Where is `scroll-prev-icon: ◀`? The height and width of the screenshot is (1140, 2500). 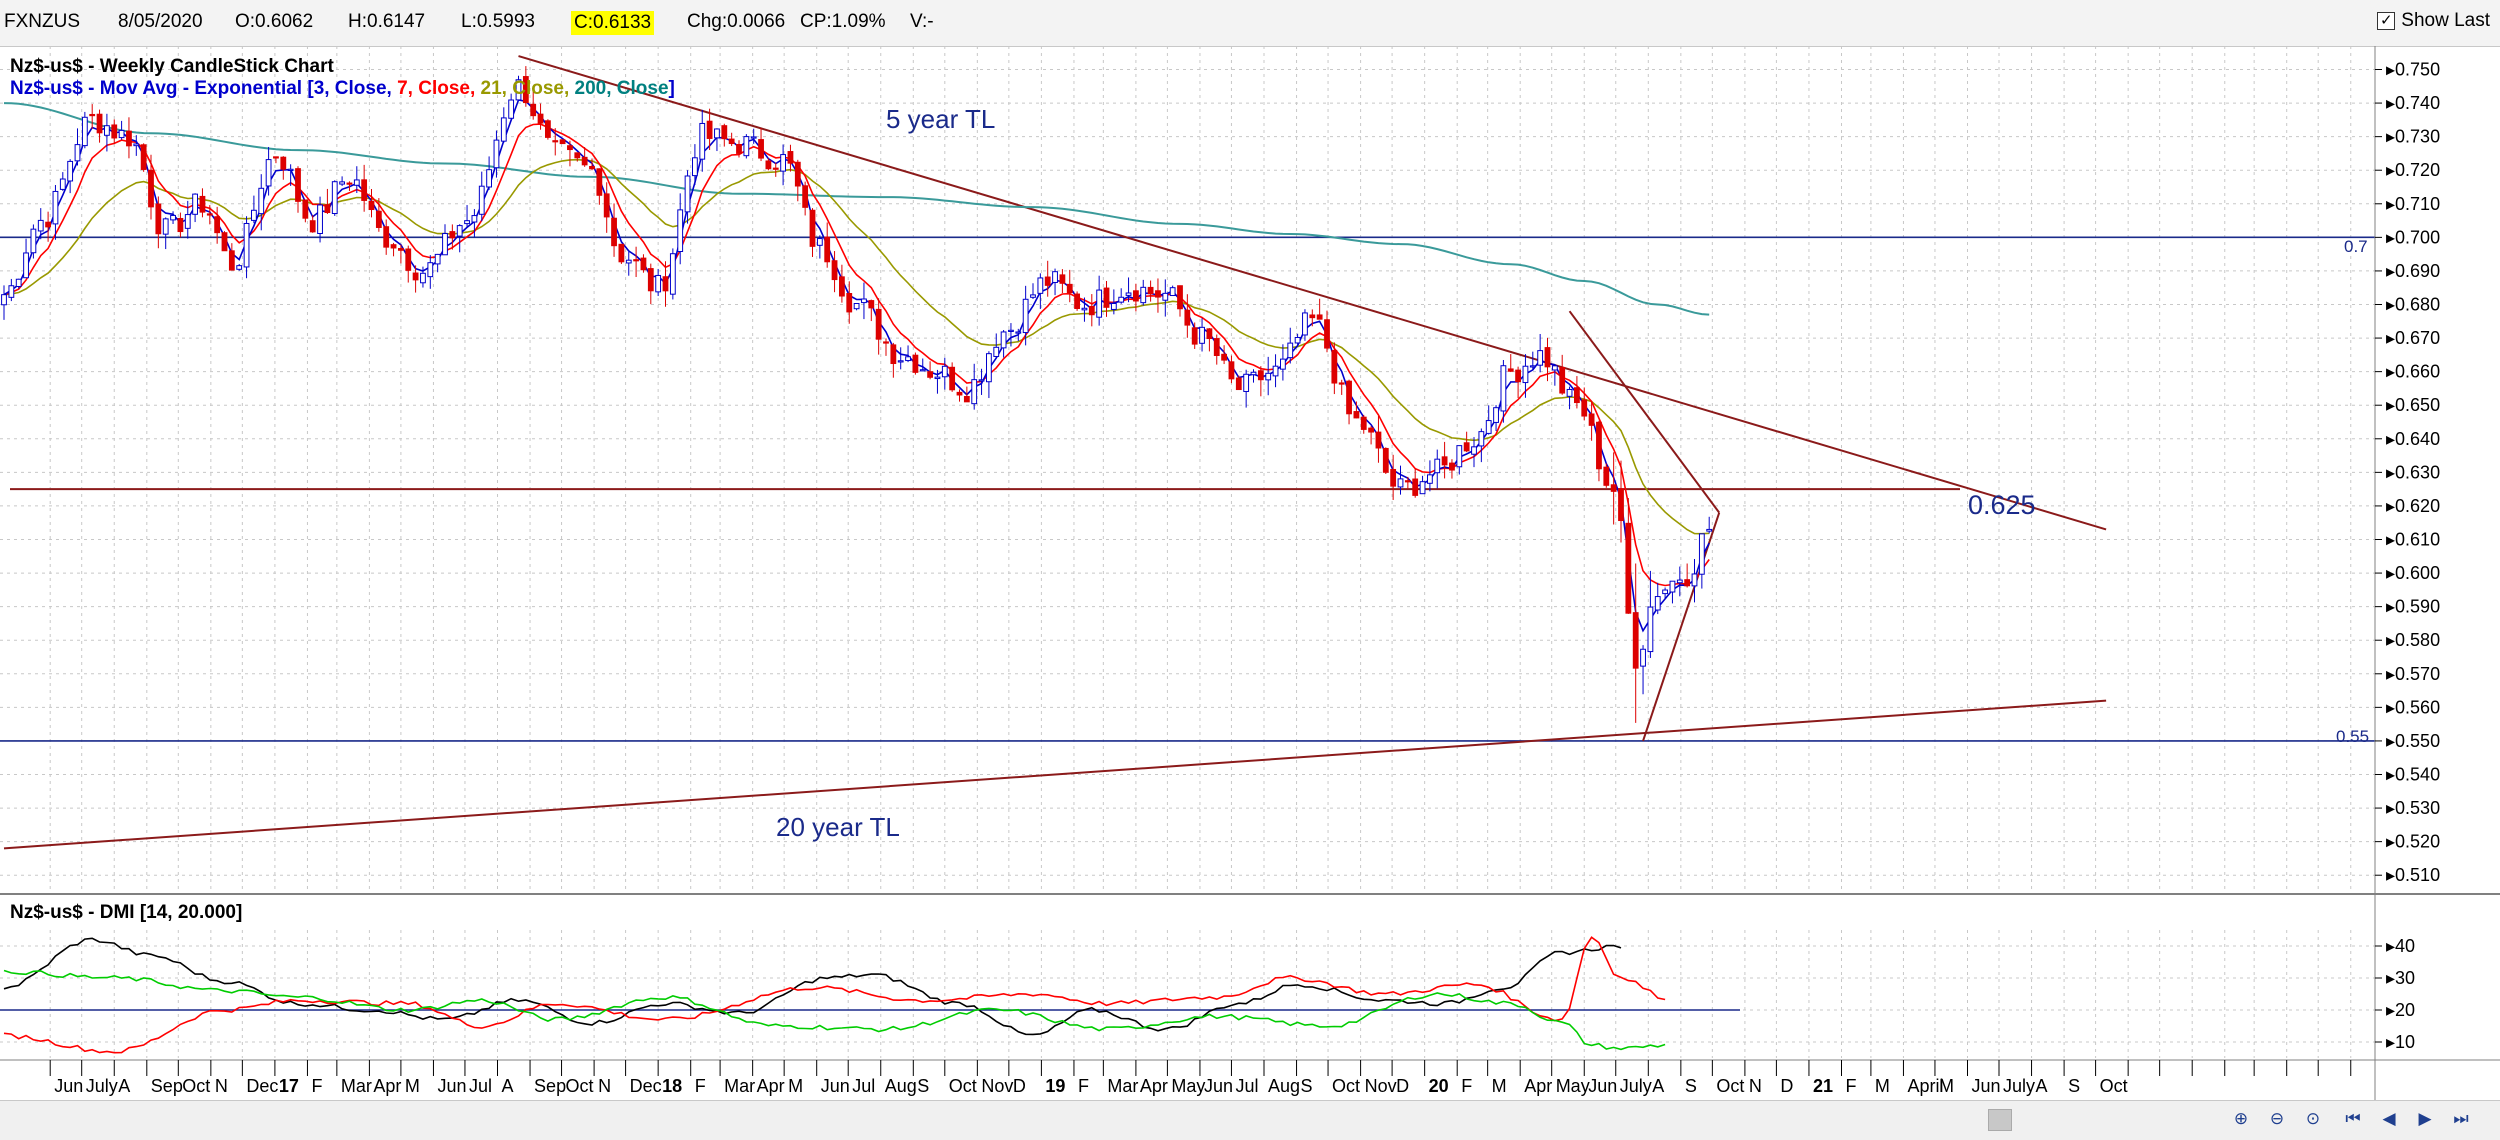
scroll-prev-icon: ◀ is located at coordinates (2389, 1118).